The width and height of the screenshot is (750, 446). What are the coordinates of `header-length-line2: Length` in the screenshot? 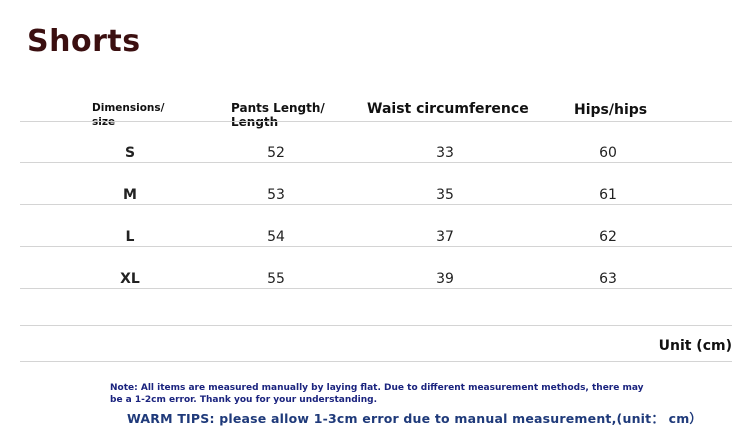 It's located at (255, 122).